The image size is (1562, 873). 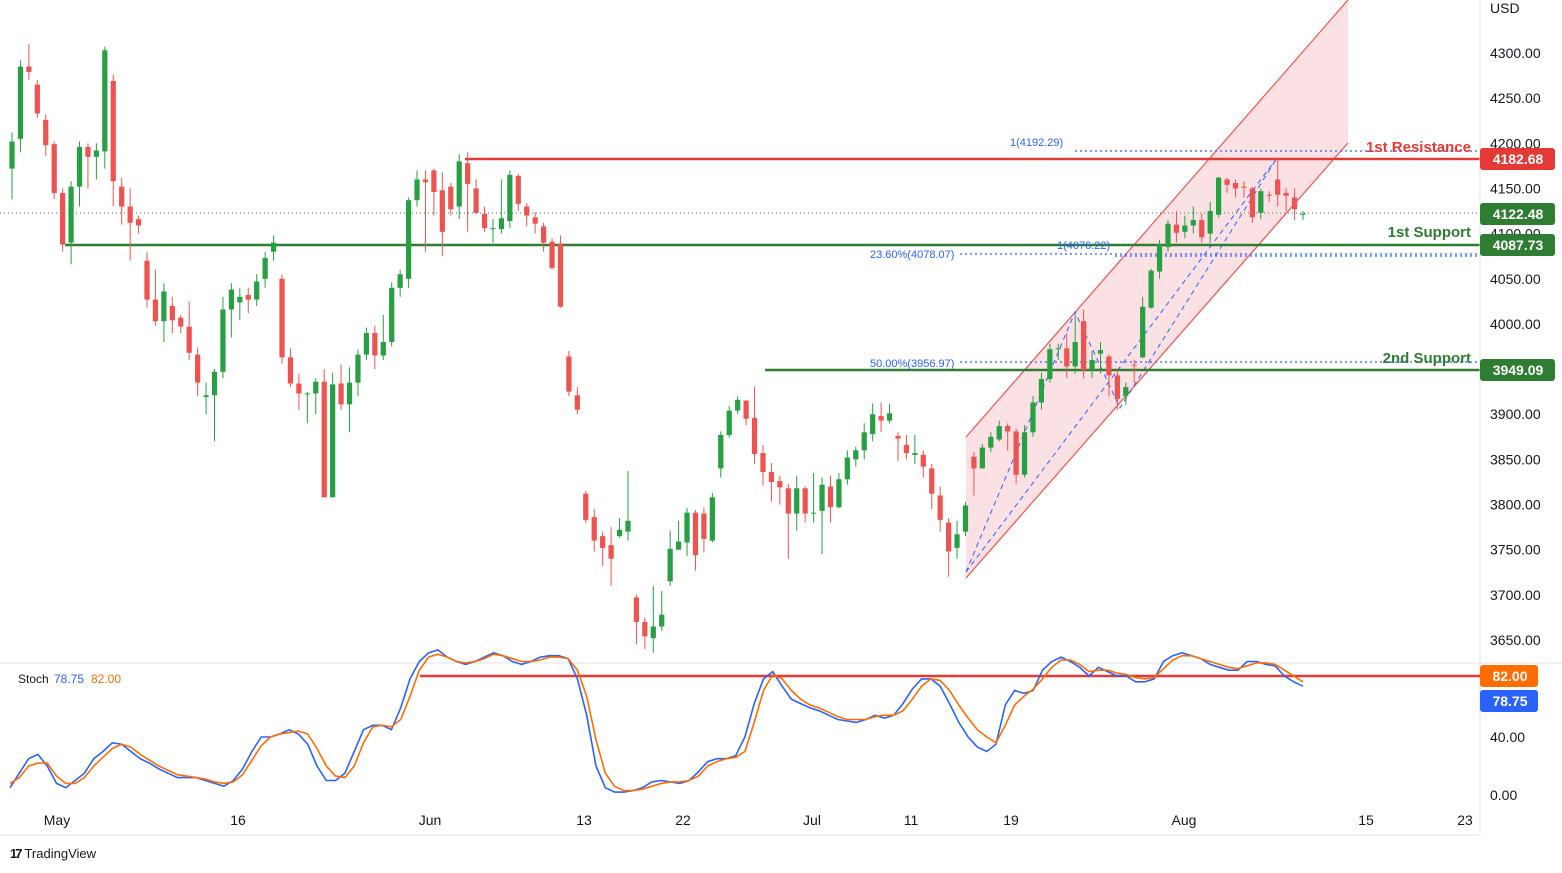 I want to click on price-tick-label: 3650.00, so click(x=1515, y=640).